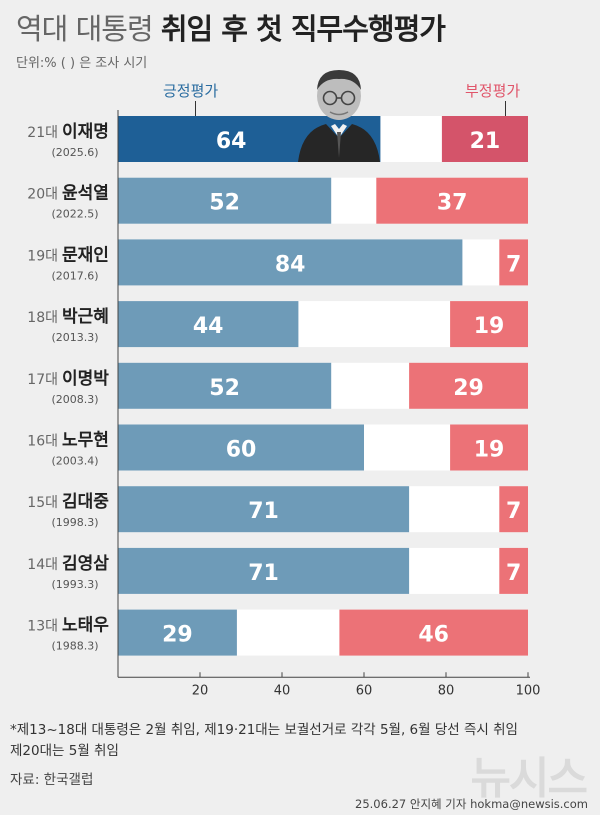  What do you see at coordinates (42, 318) in the screenshot?
I see `category-term: 18대` at bounding box center [42, 318].